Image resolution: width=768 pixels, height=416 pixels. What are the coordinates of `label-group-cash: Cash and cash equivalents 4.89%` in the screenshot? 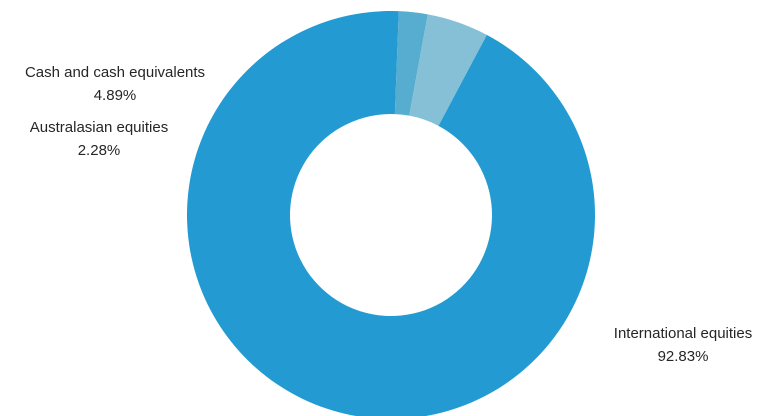 It's located at (115, 84).